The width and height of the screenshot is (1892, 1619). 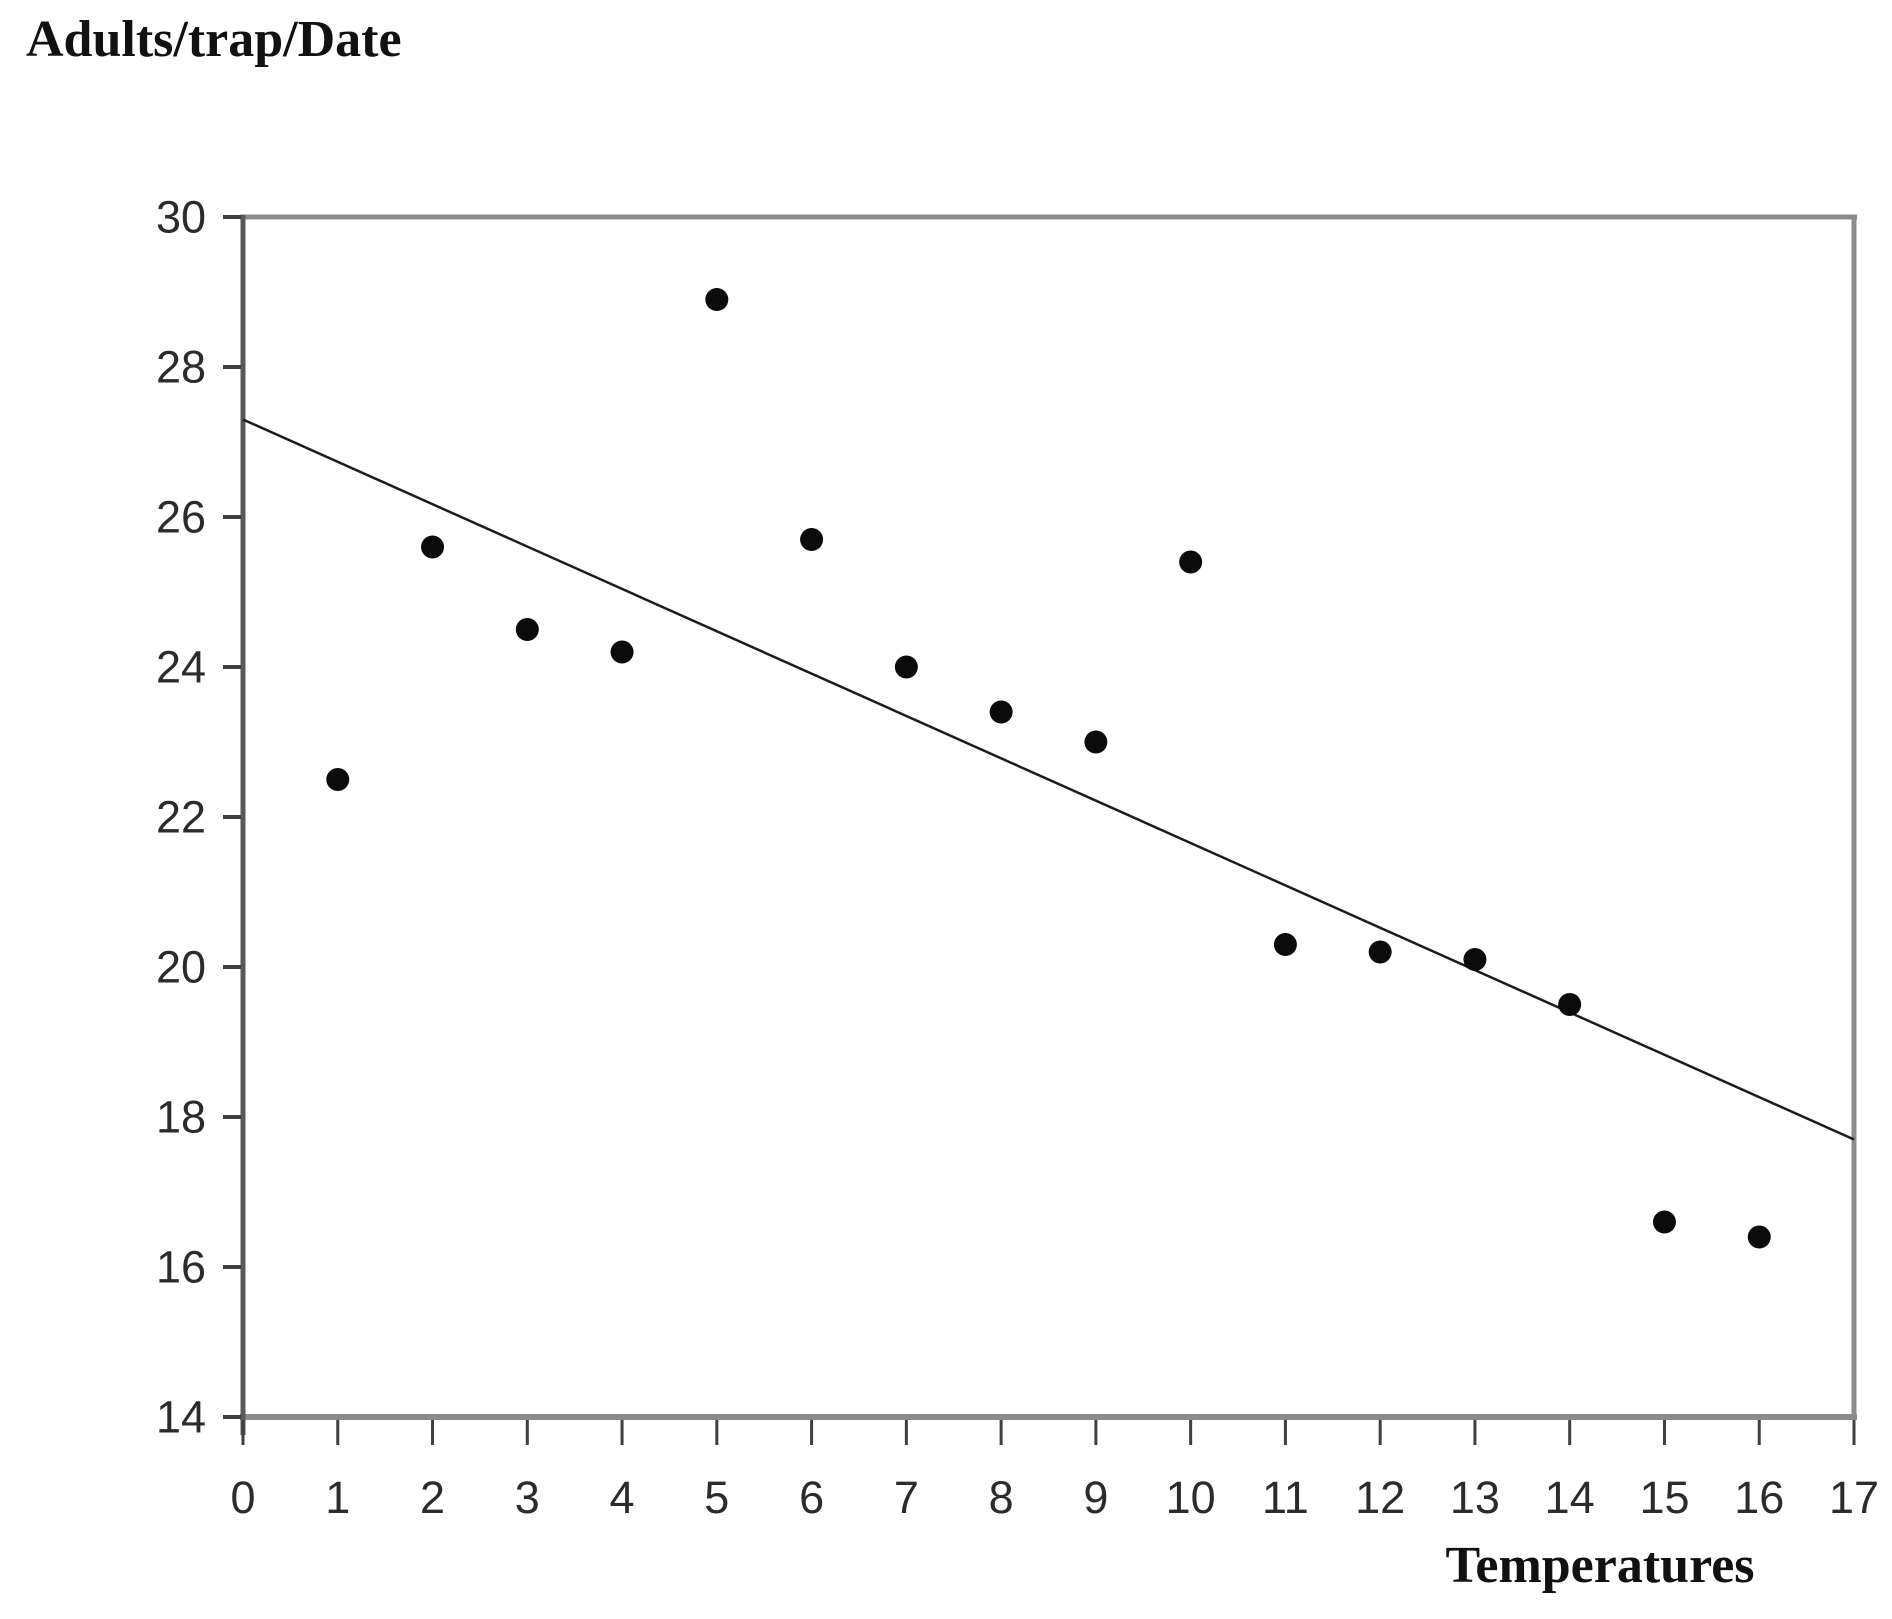 What do you see at coordinates (1285, 1497) in the screenshot?
I see `x-tick-label: 11` at bounding box center [1285, 1497].